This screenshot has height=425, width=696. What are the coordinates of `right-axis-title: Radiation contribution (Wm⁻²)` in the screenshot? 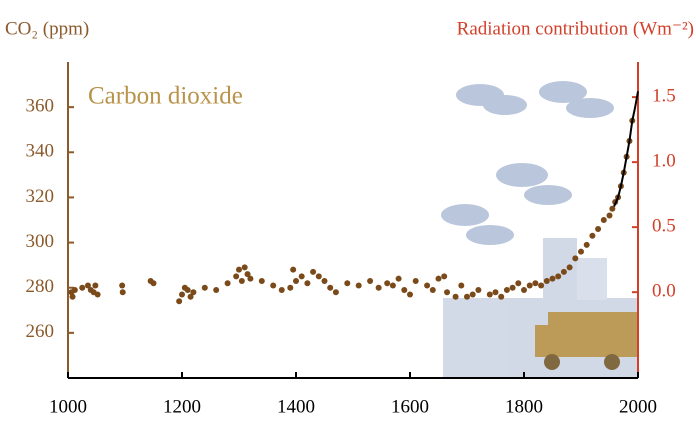 It's located at (575, 28).